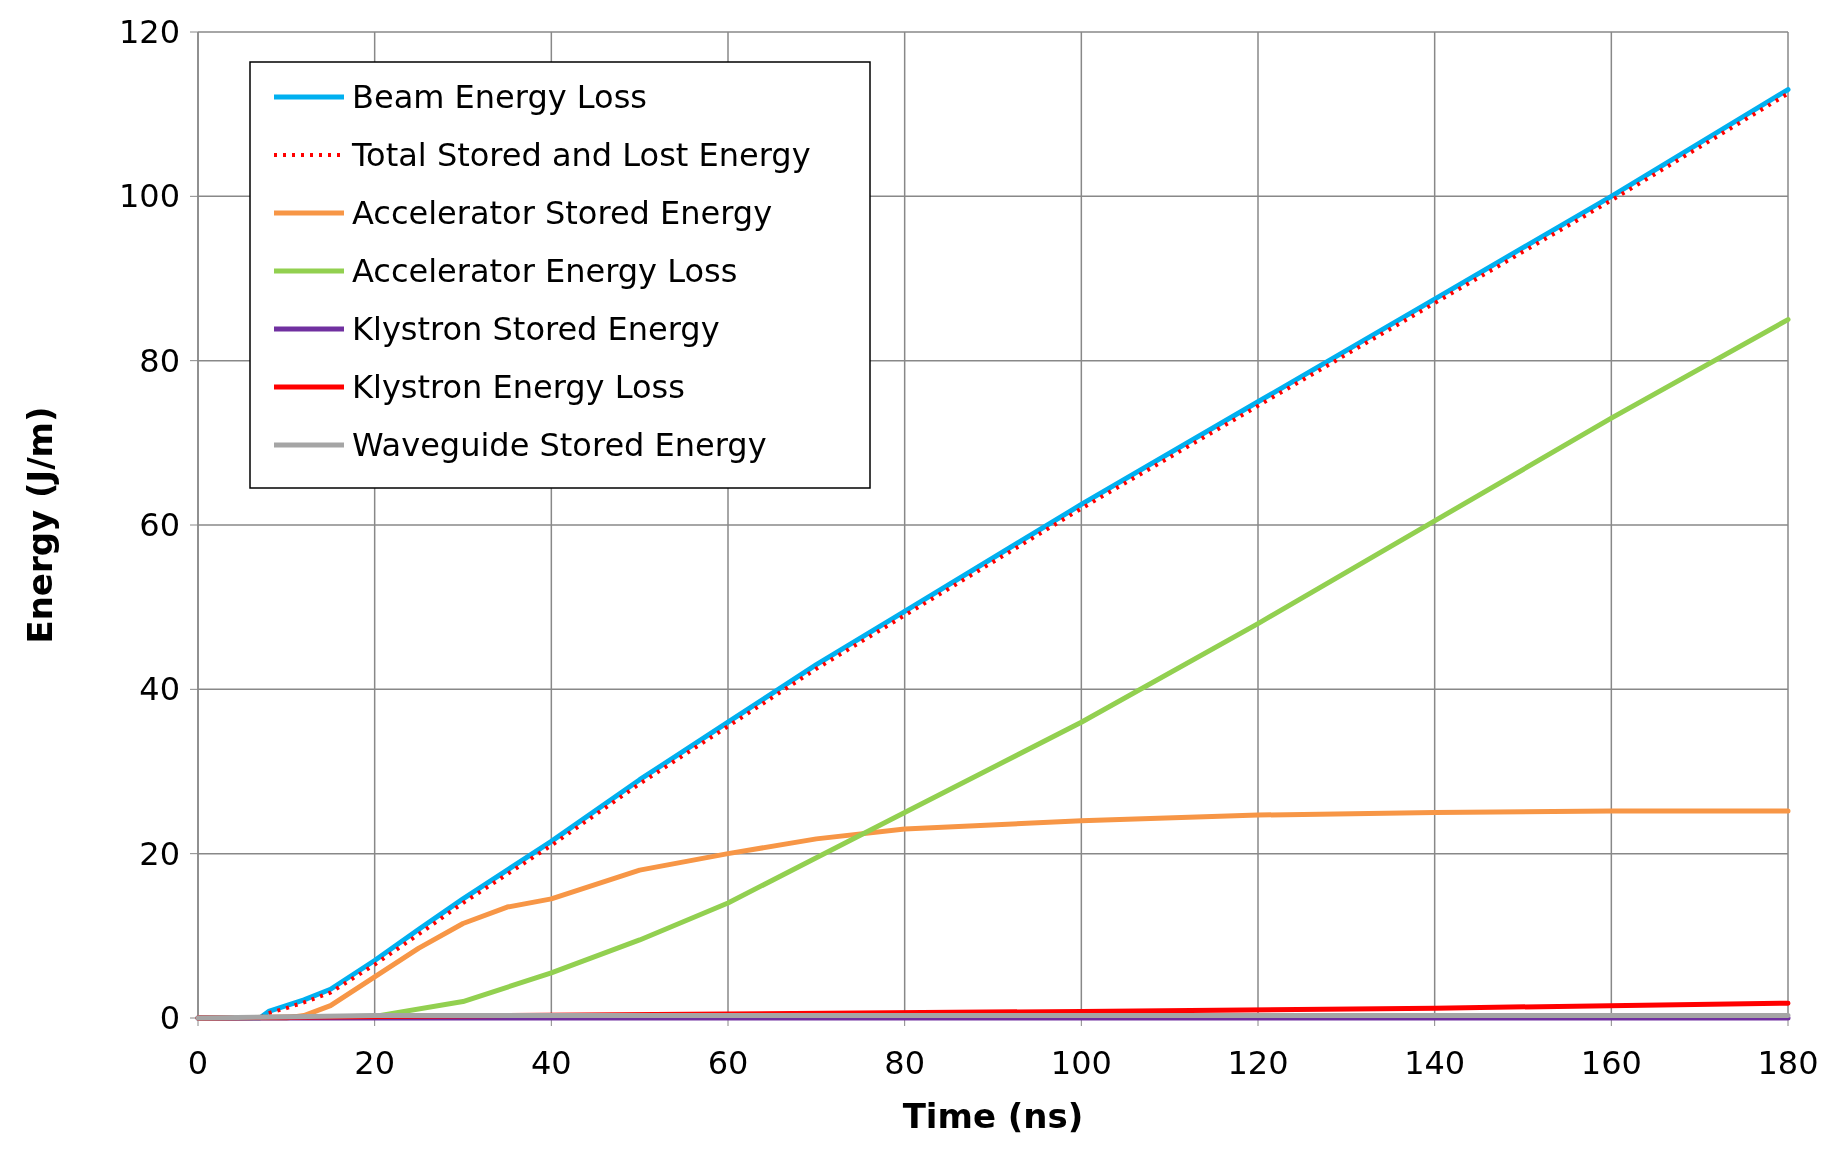 Image resolution: width=1845 pixels, height=1158 pixels. Describe the element at coordinates (1081, 1063) in the screenshot. I see `x-tick-label: 100` at that location.